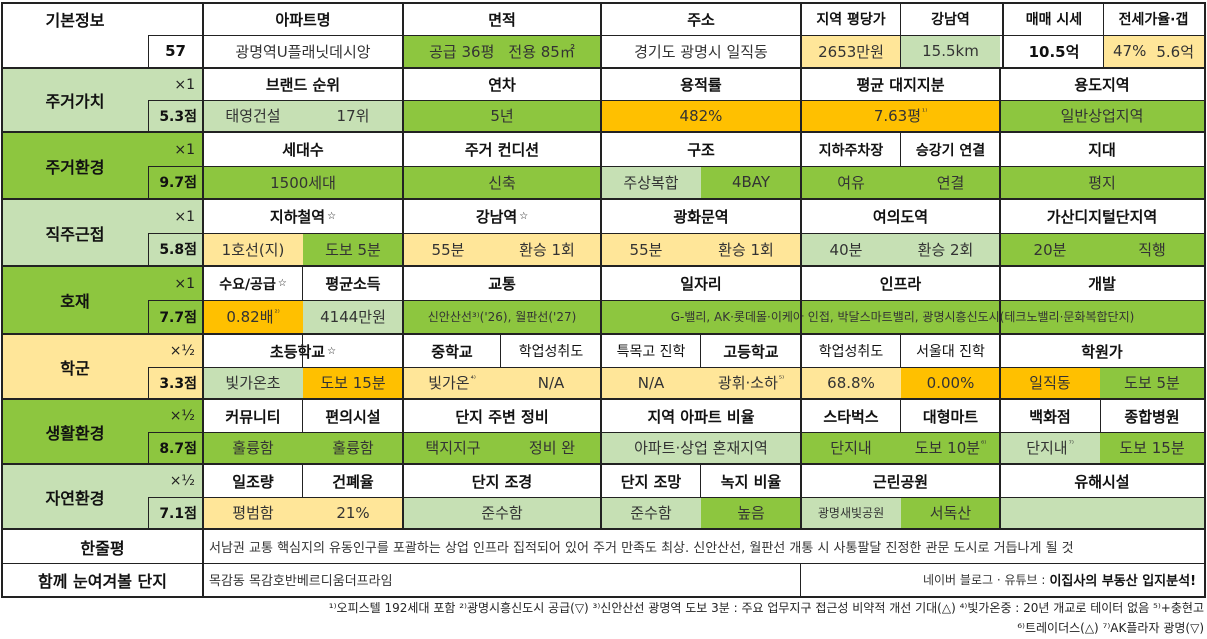 The height and width of the screenshot is (639, 1207). I want to click on score-school: 3.3점, so click(175, 382).